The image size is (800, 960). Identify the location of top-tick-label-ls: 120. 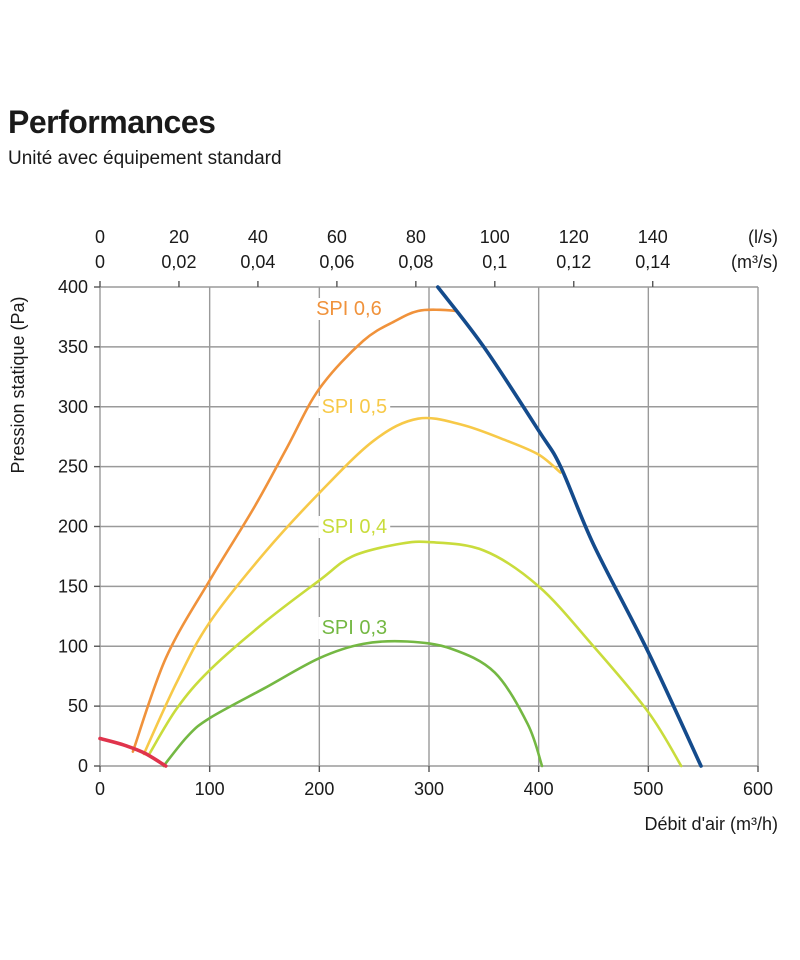
(574, 237).